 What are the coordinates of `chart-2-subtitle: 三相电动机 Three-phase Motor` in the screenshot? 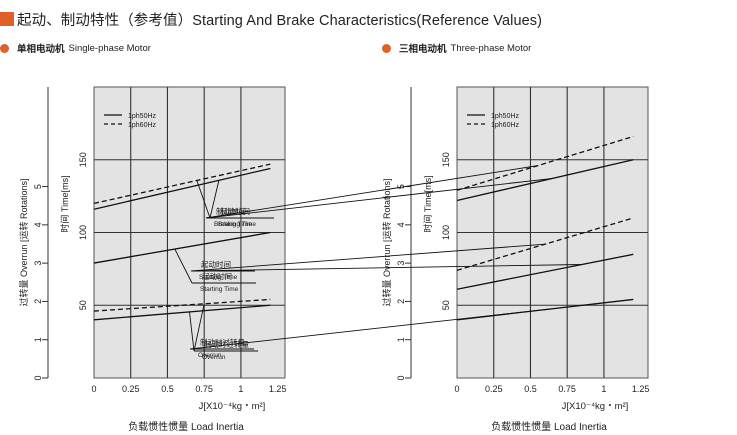 It's located at (456, 48).